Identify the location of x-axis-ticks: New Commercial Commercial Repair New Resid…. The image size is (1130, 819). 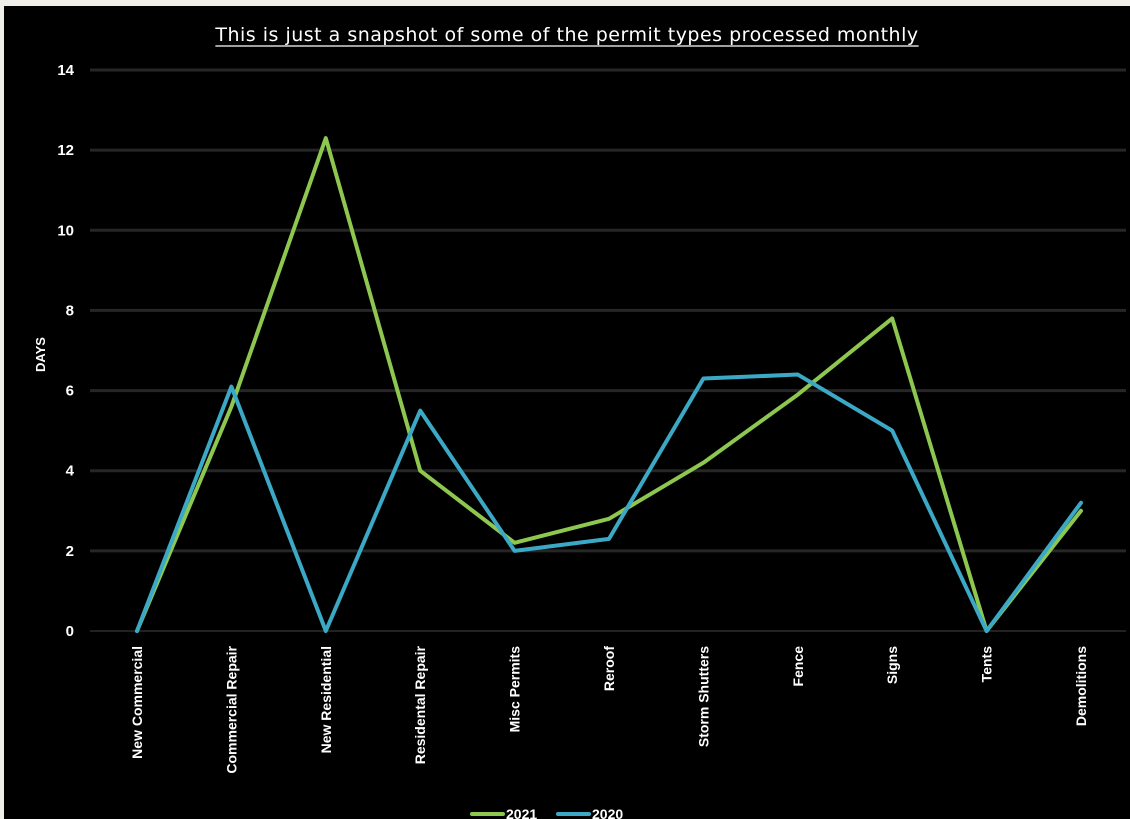
(609, 709).